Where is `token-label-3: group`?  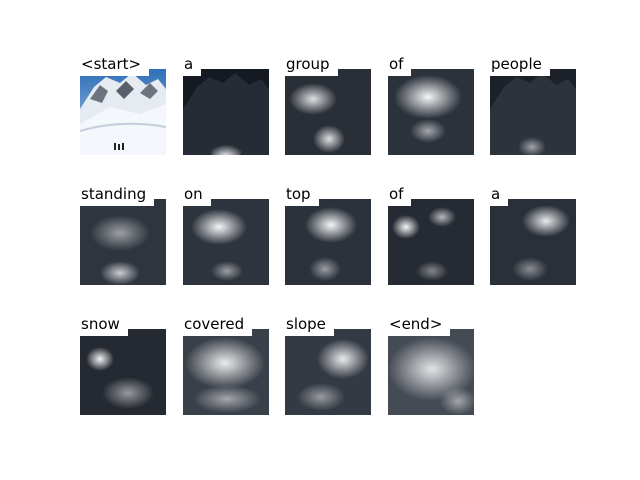
token-label-3: group is located at coordinates (311, 65).